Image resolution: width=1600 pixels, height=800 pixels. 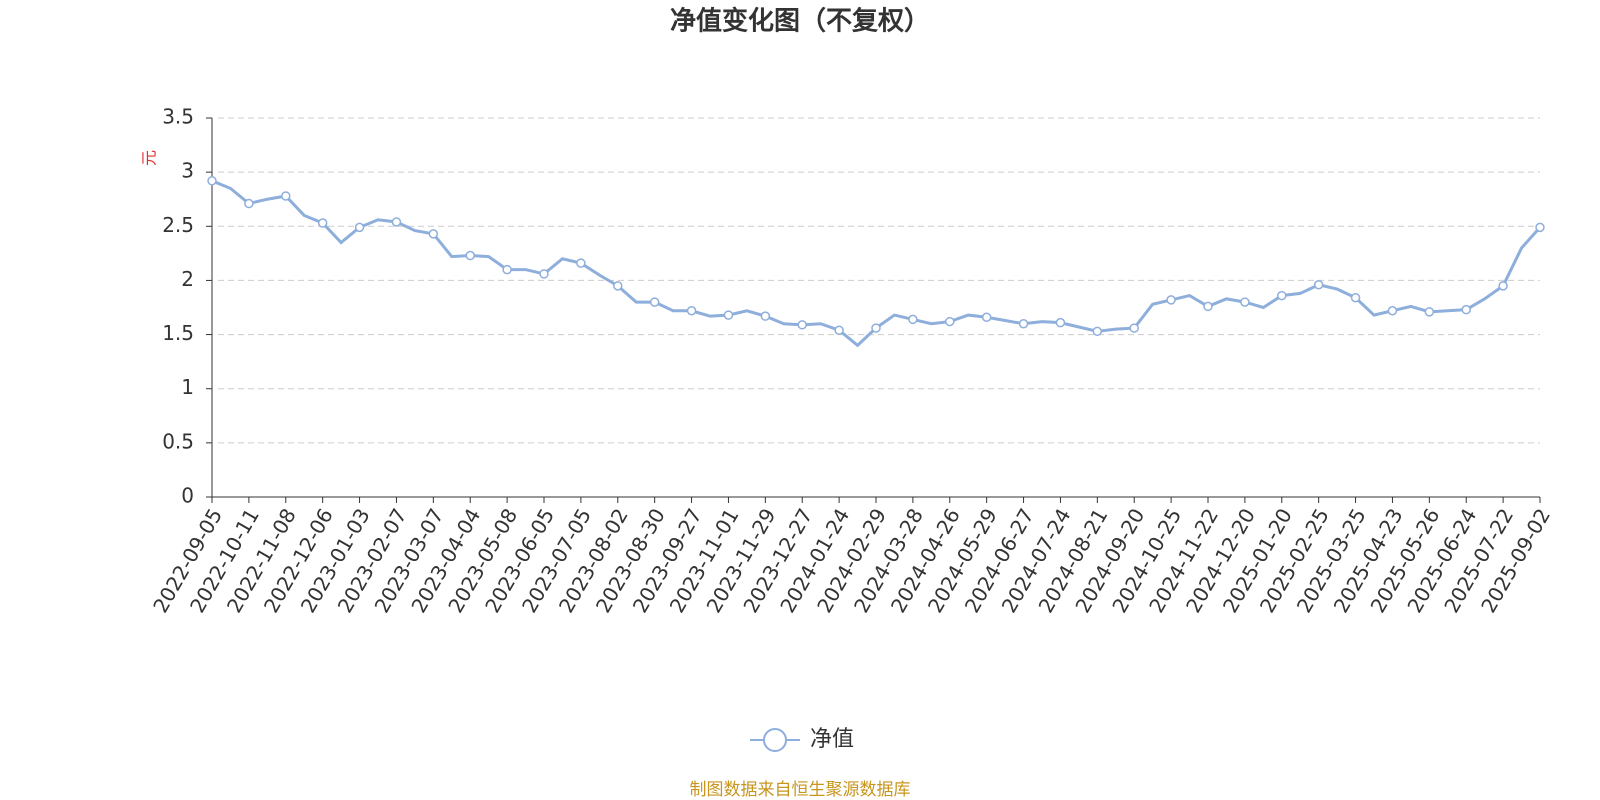 I want to click on y-axis-label: 元, so click(x=149, y=158).